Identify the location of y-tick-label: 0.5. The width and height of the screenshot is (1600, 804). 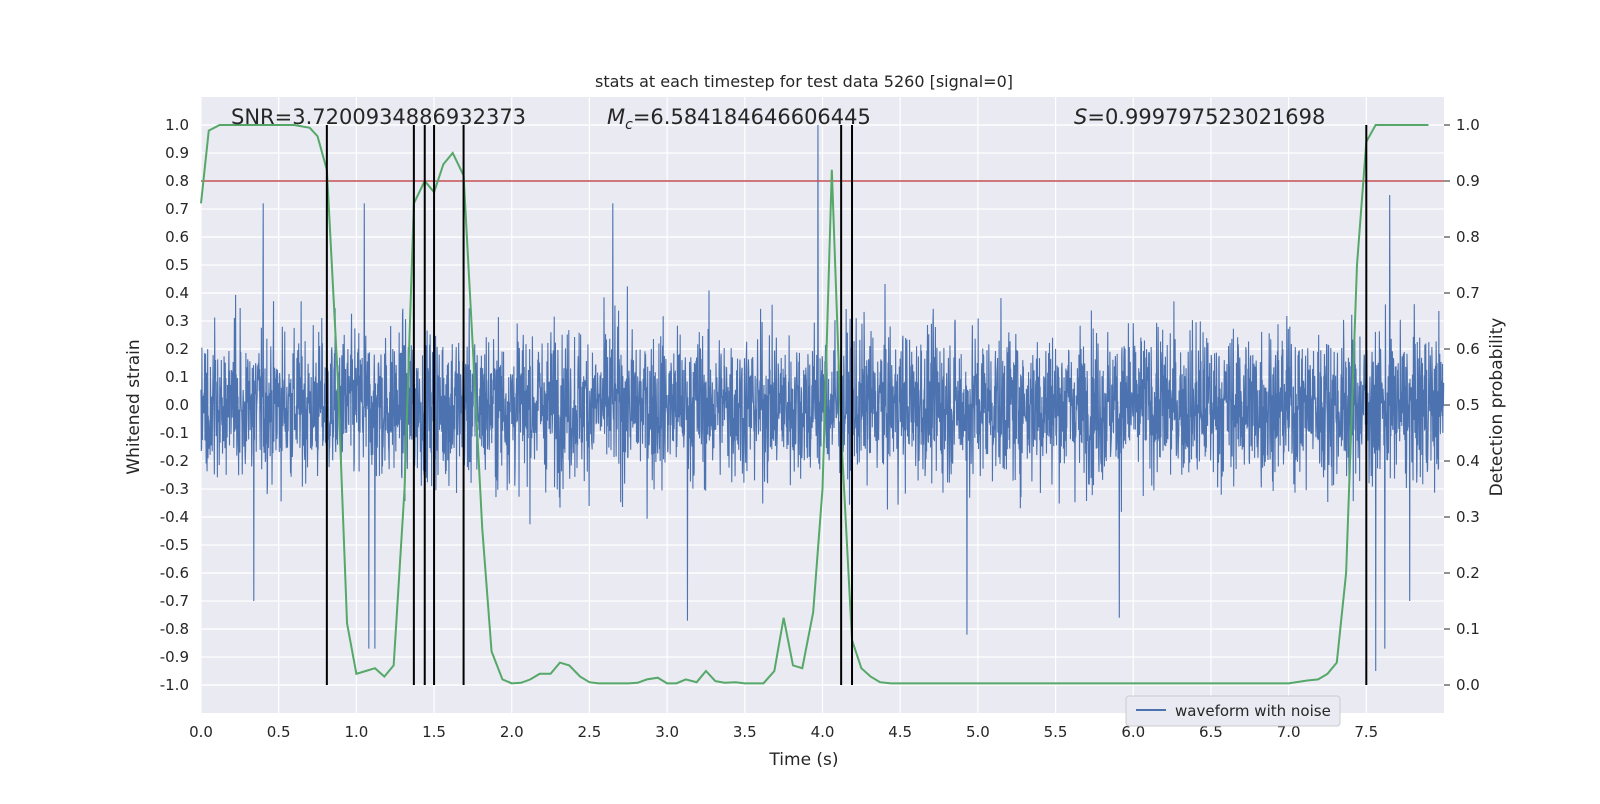
(177, 265).